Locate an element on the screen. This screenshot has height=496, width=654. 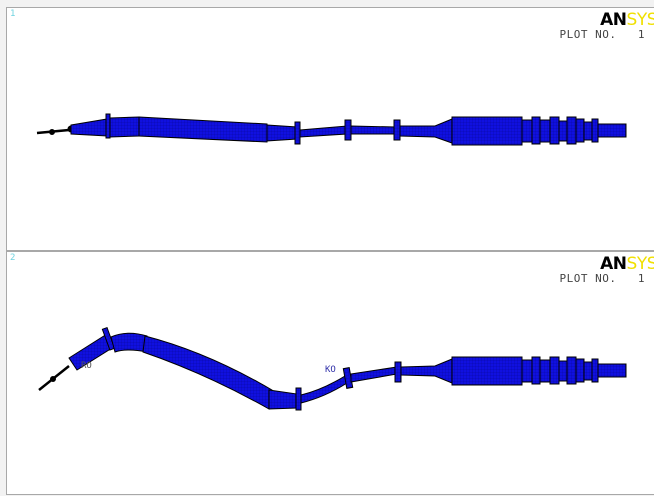
rotor-shaft is located at coordinates (331, 129).